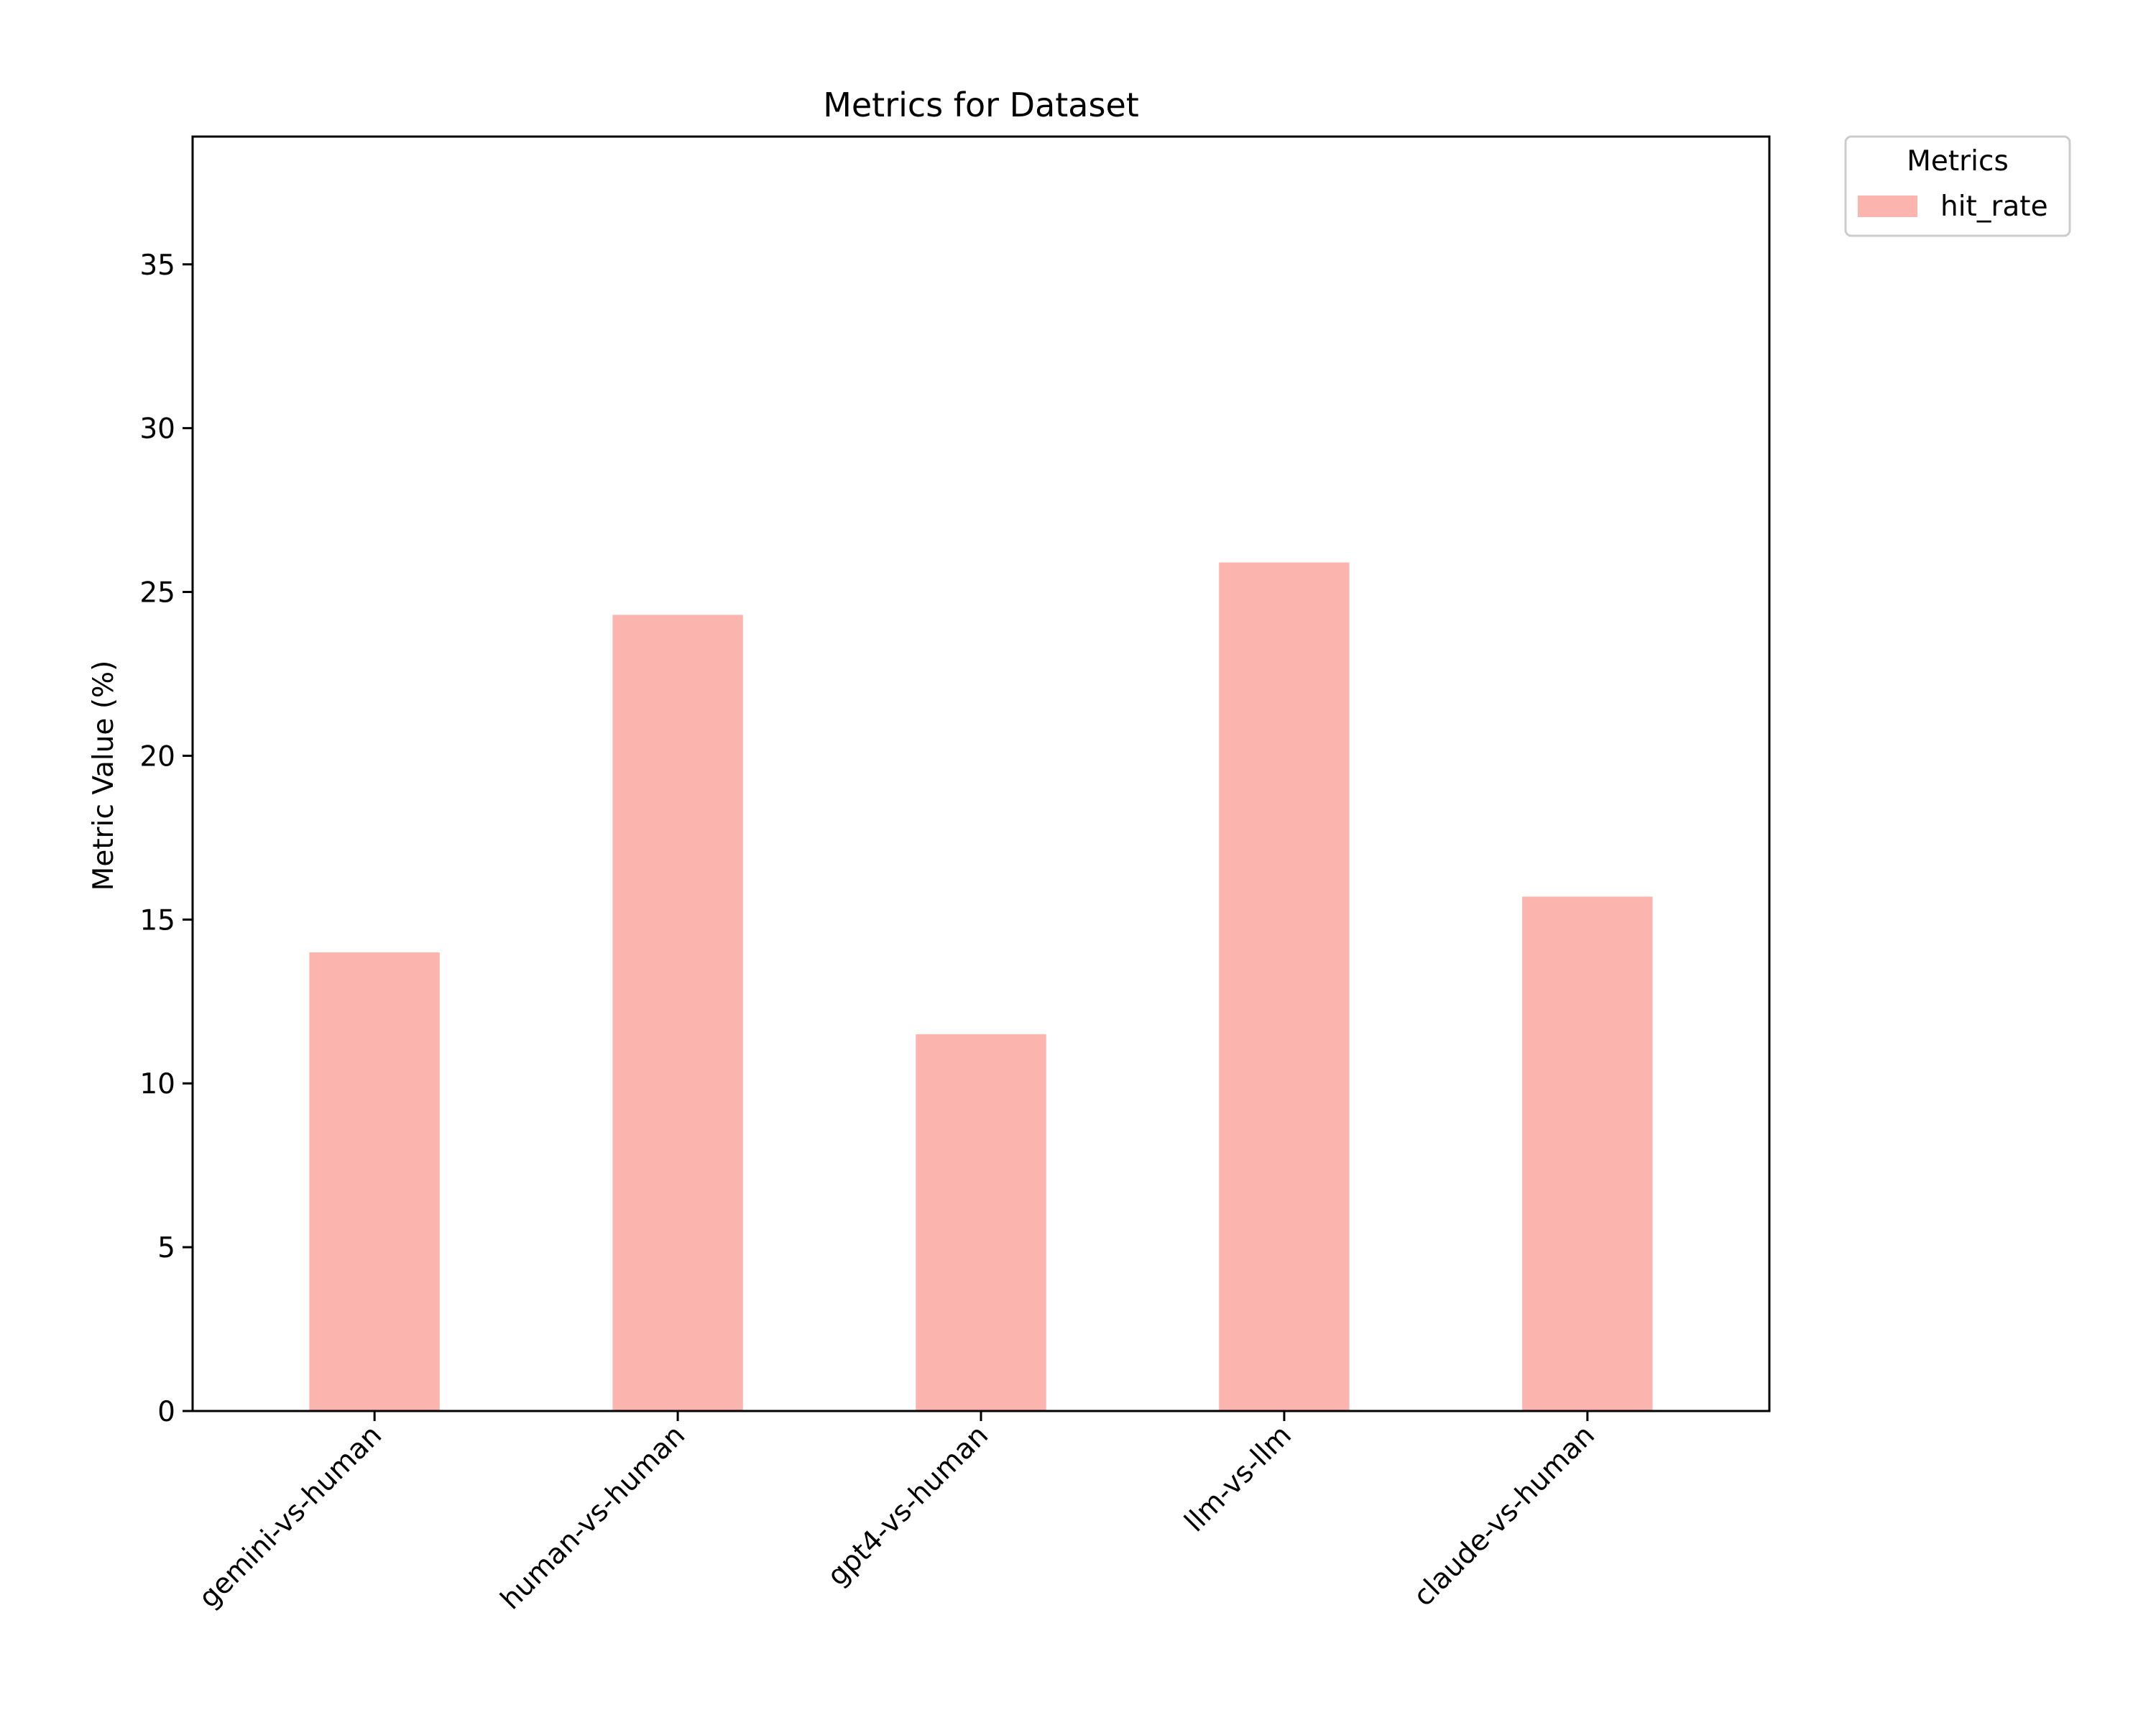  I want to click on y-tick-label: 20, so click(157, 757).